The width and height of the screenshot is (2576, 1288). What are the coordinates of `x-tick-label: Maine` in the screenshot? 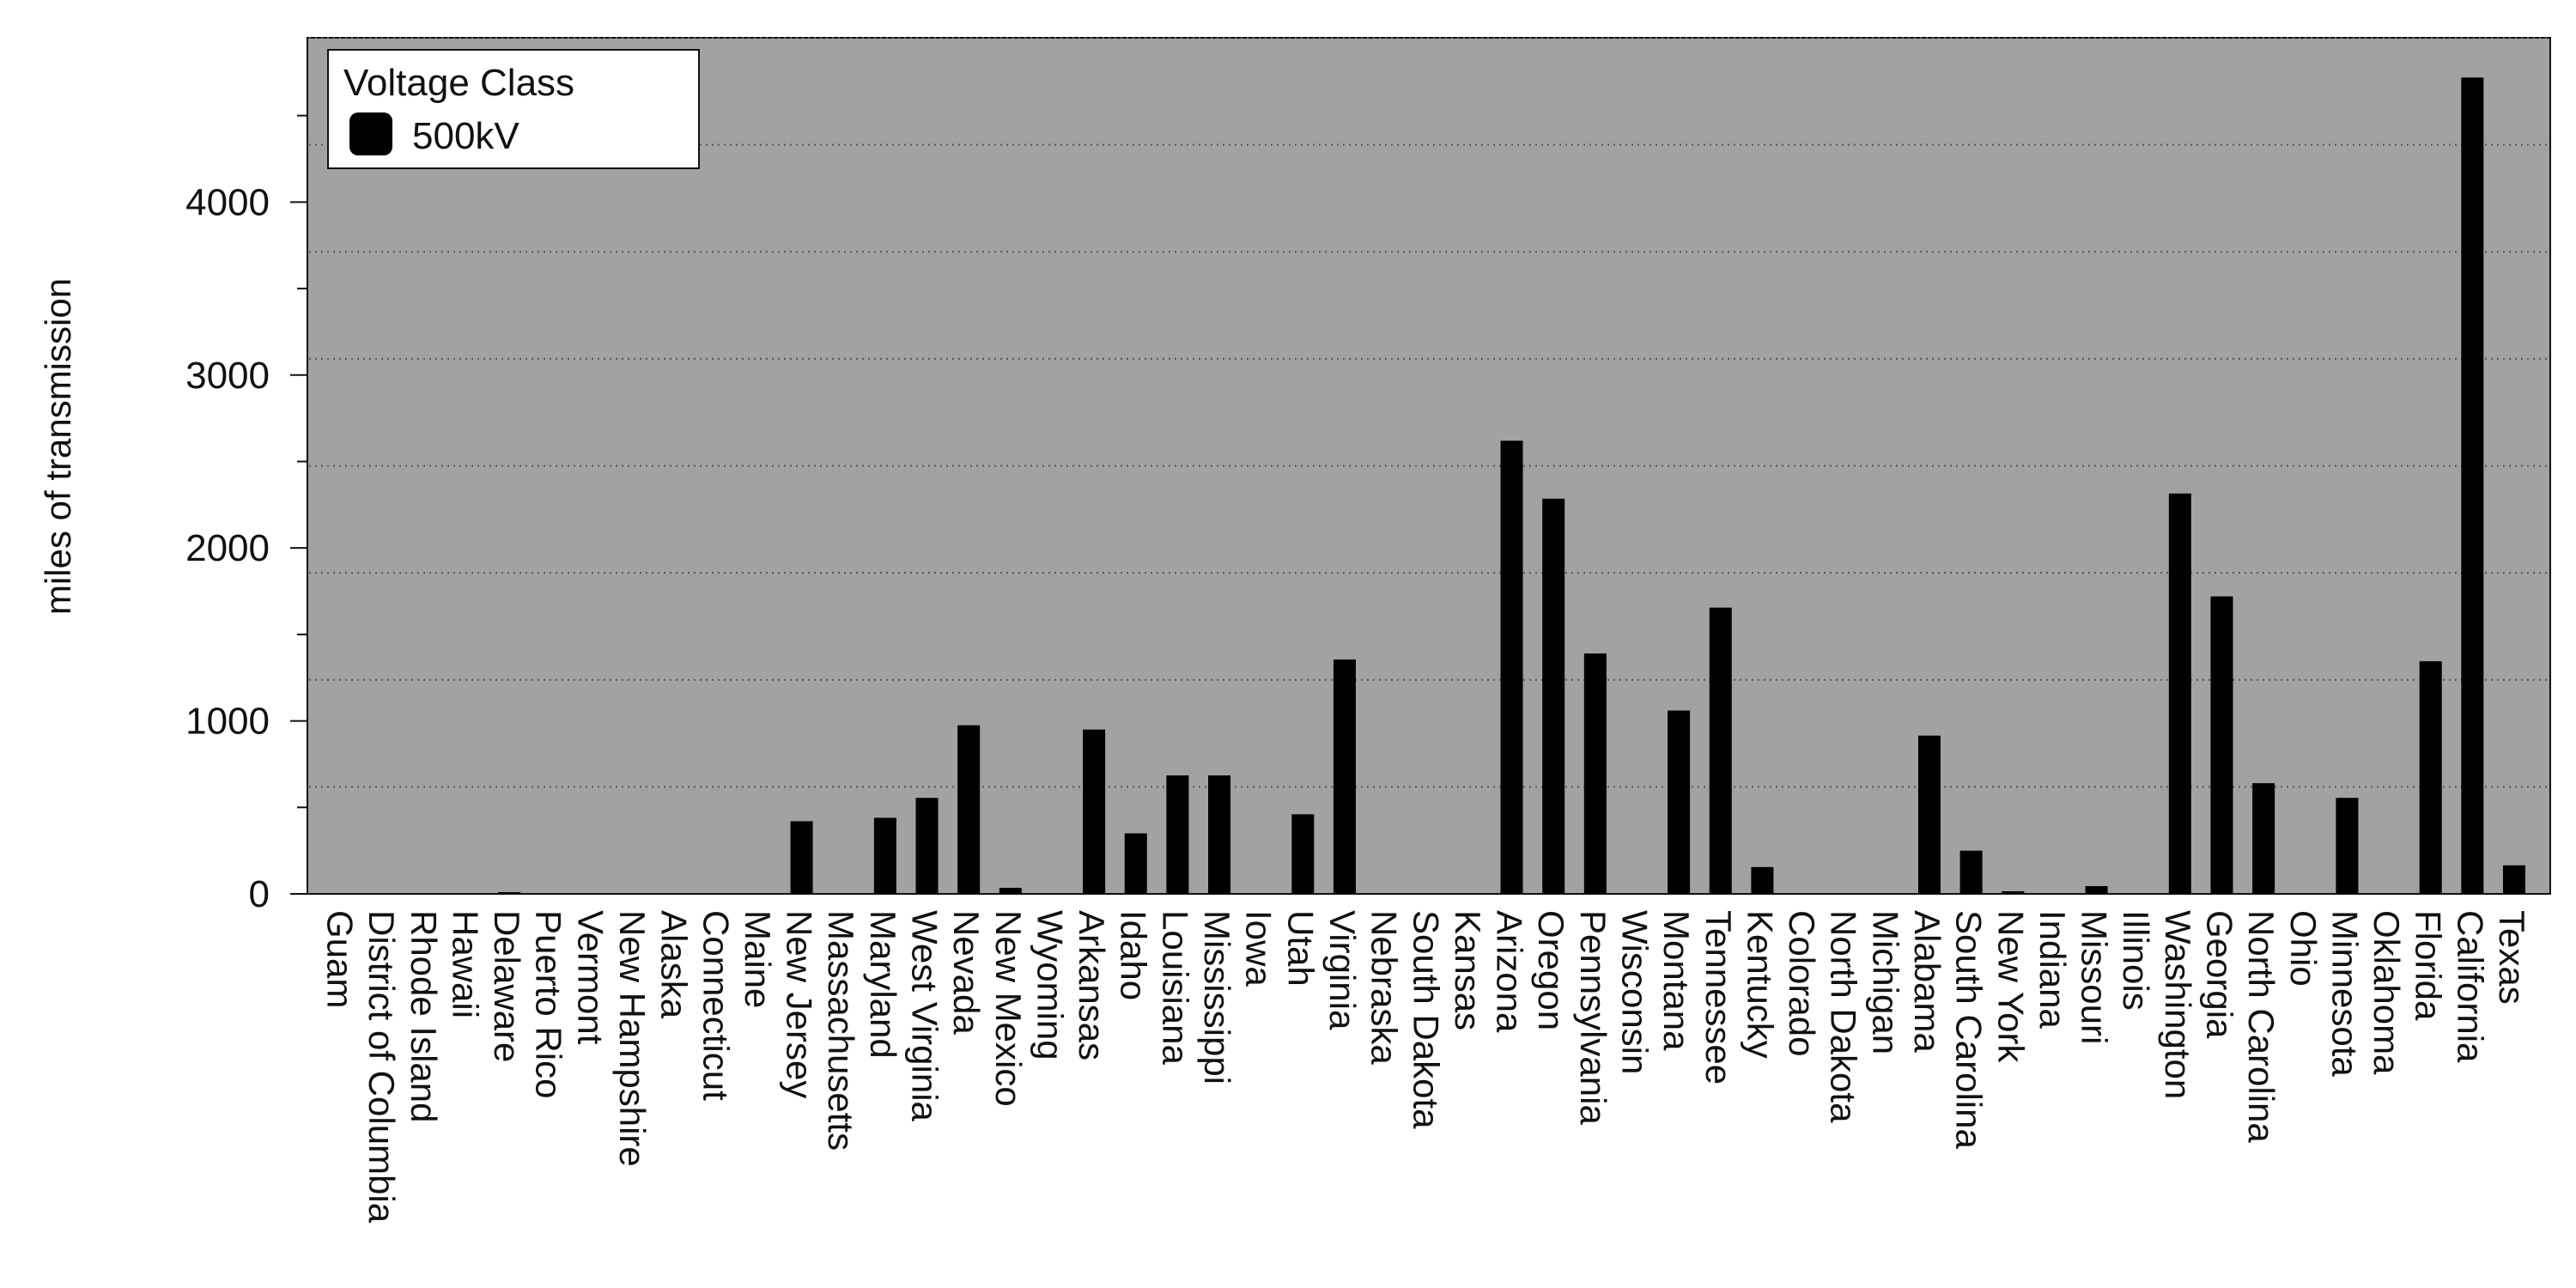 It's located at (758, 959).